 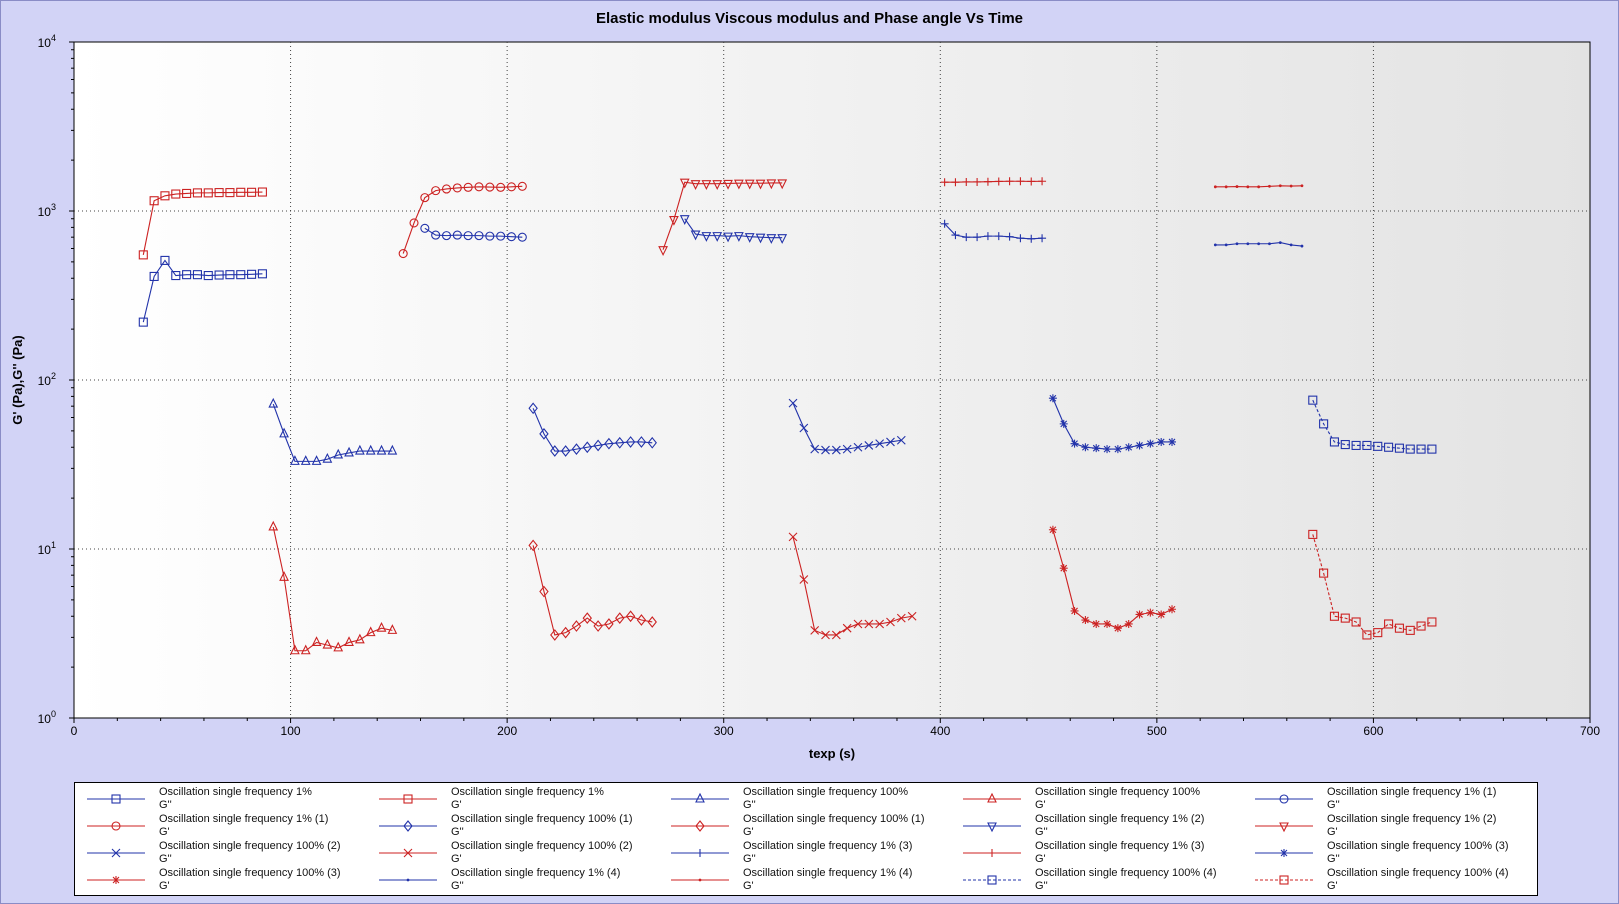 What do you see at coordinates (1412, 819) in the screenshot?
I see `legend-series-name: Oscillation single frequency 1% (2)` at bounding box center [1412, 819].